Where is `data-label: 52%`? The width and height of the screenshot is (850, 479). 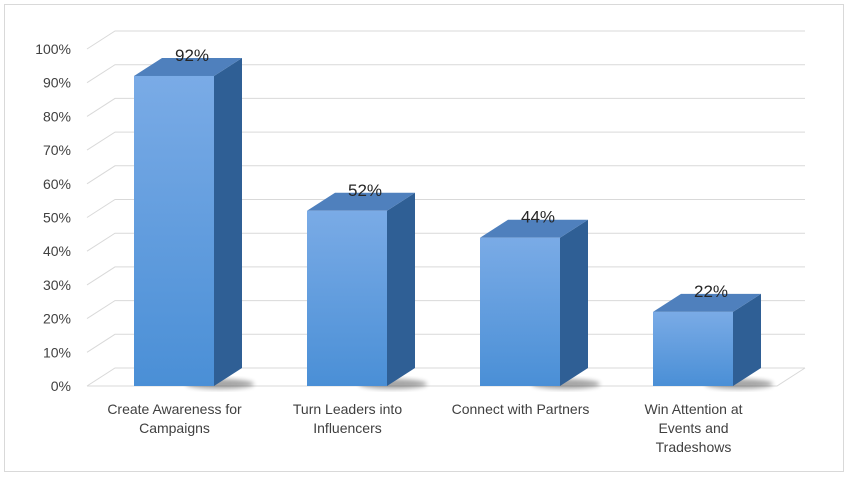 data-label: 52% is located at coordinates (365, 190).